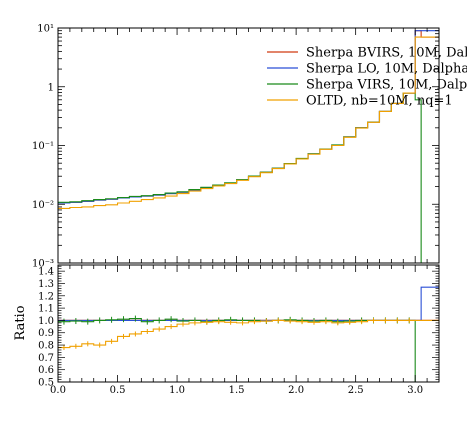 This screenshot has height=421, width=467. Describe the element at coordinates (46, 383) in the screenshot. I see `y-tick-label: 0.5` at that location.